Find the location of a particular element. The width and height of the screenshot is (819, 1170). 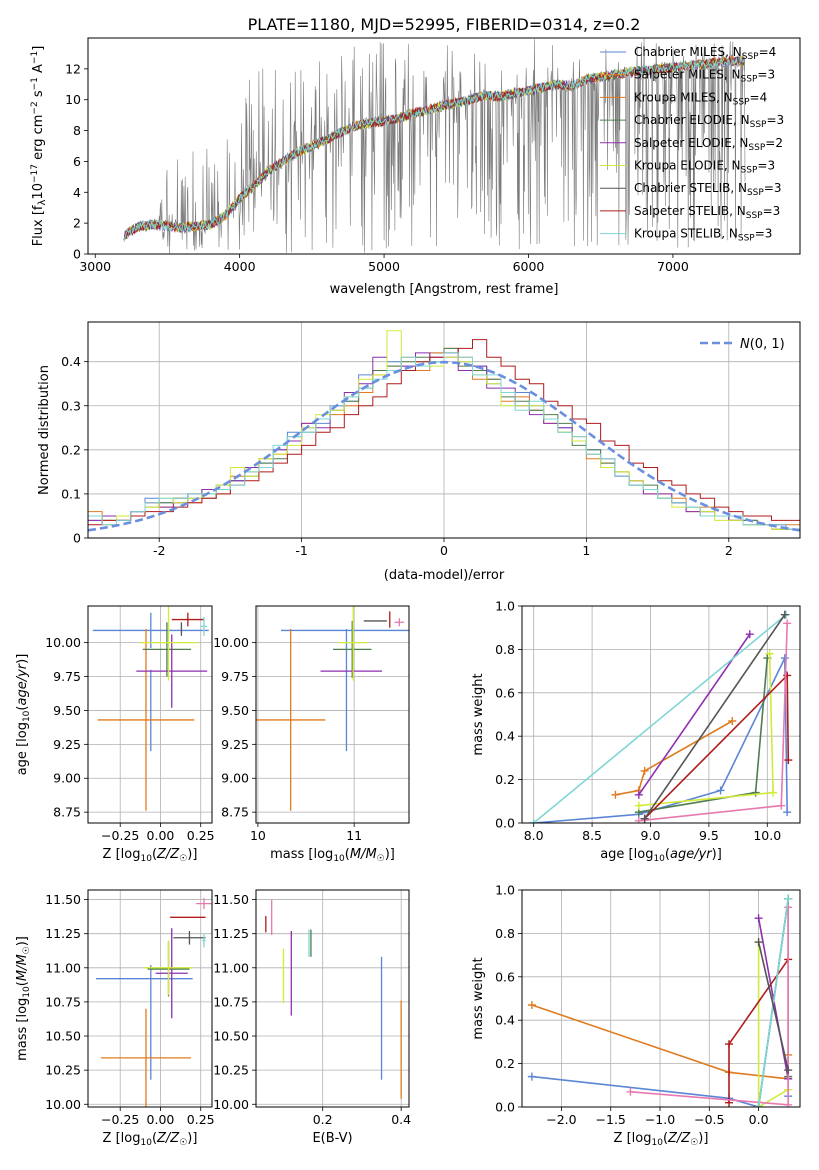

y-axis-label-part: mass weight is located at coordinates (478, 998).